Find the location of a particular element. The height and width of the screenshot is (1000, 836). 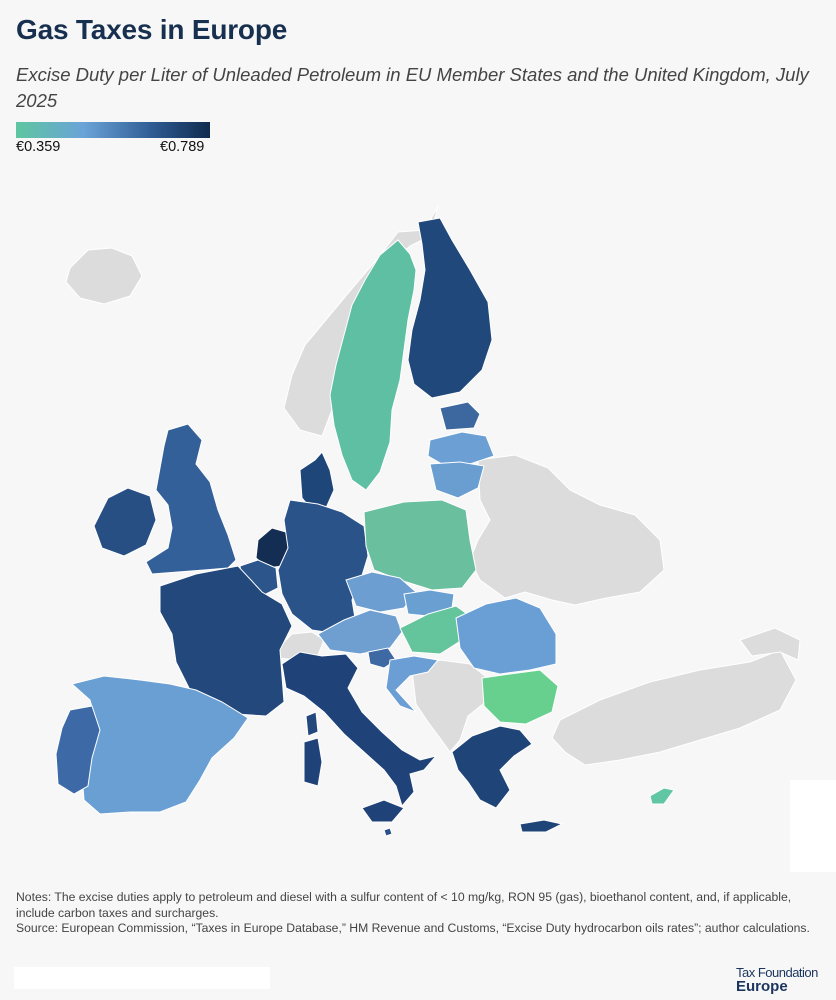

region-malta is located at coordinates (388, 832).